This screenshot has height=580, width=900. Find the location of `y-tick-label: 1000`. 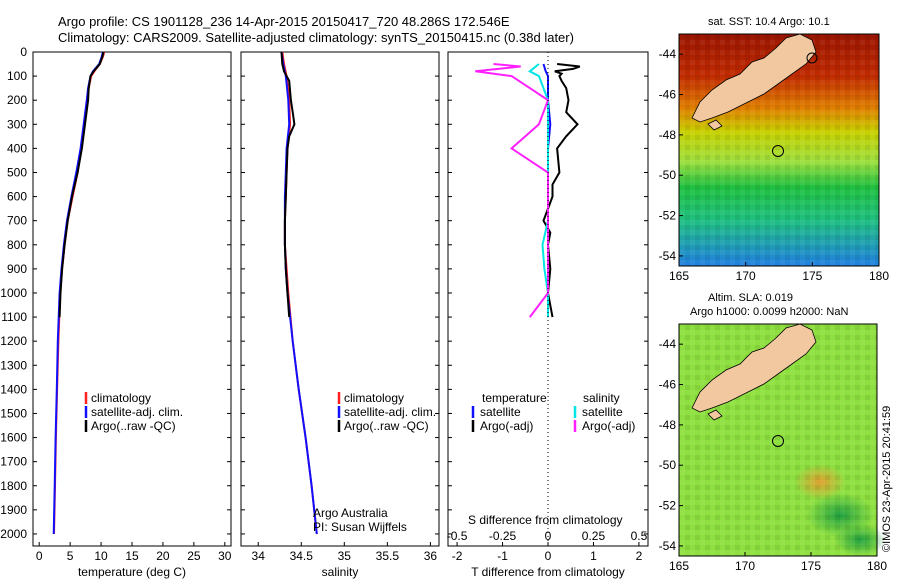

y-tick-label: 1000 is located at coordinates (13, 293).